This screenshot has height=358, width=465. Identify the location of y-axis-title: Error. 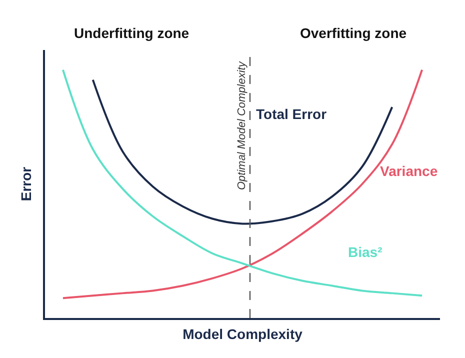
(26, 184).